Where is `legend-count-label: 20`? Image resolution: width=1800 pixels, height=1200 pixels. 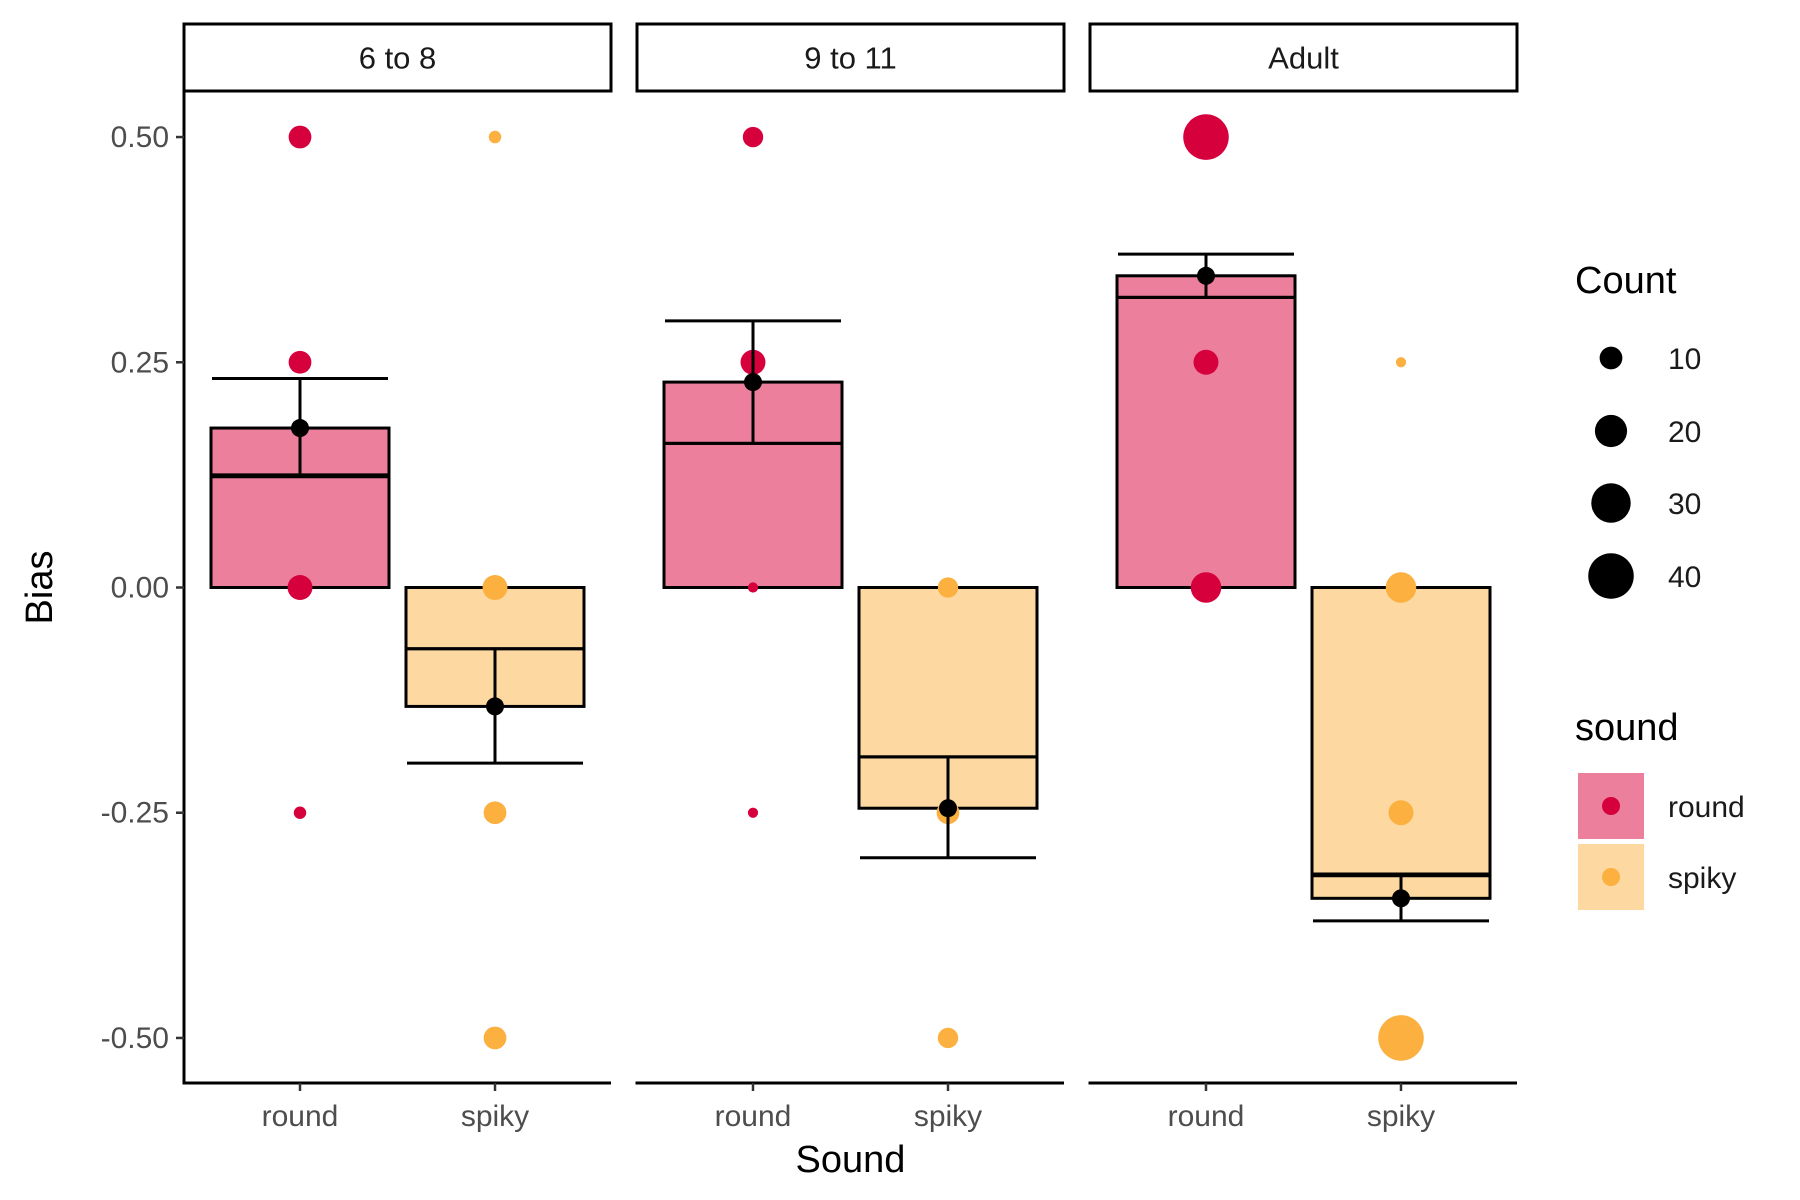 legend-count-label: 20 is located at coordinates (1684, 432).